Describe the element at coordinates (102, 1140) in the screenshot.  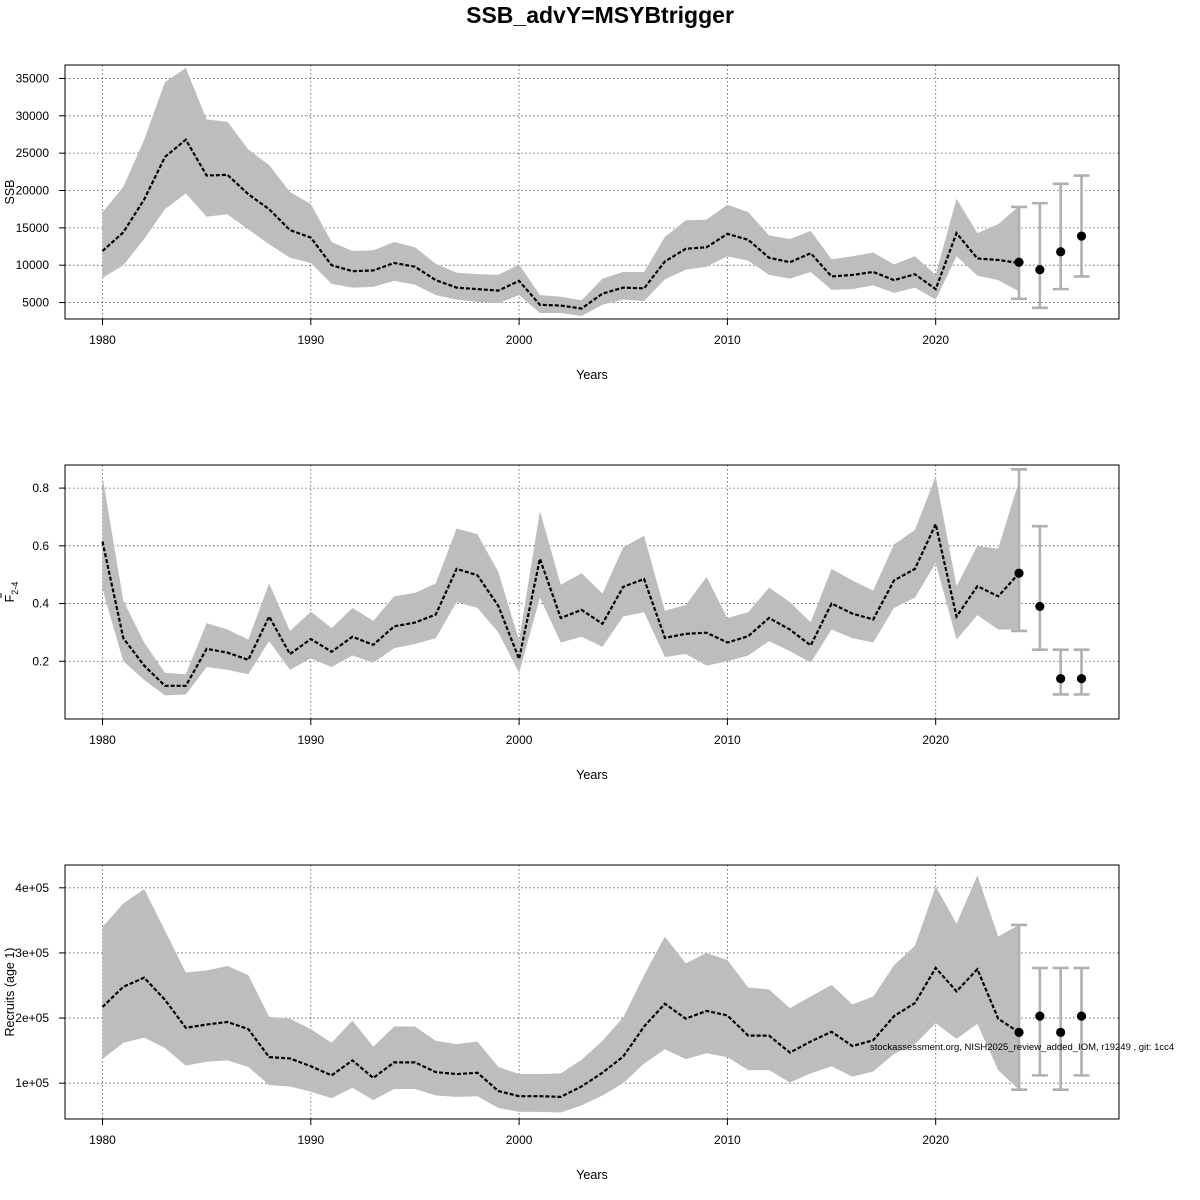
I see `panel-3-xtick-label: 1980` at that location.